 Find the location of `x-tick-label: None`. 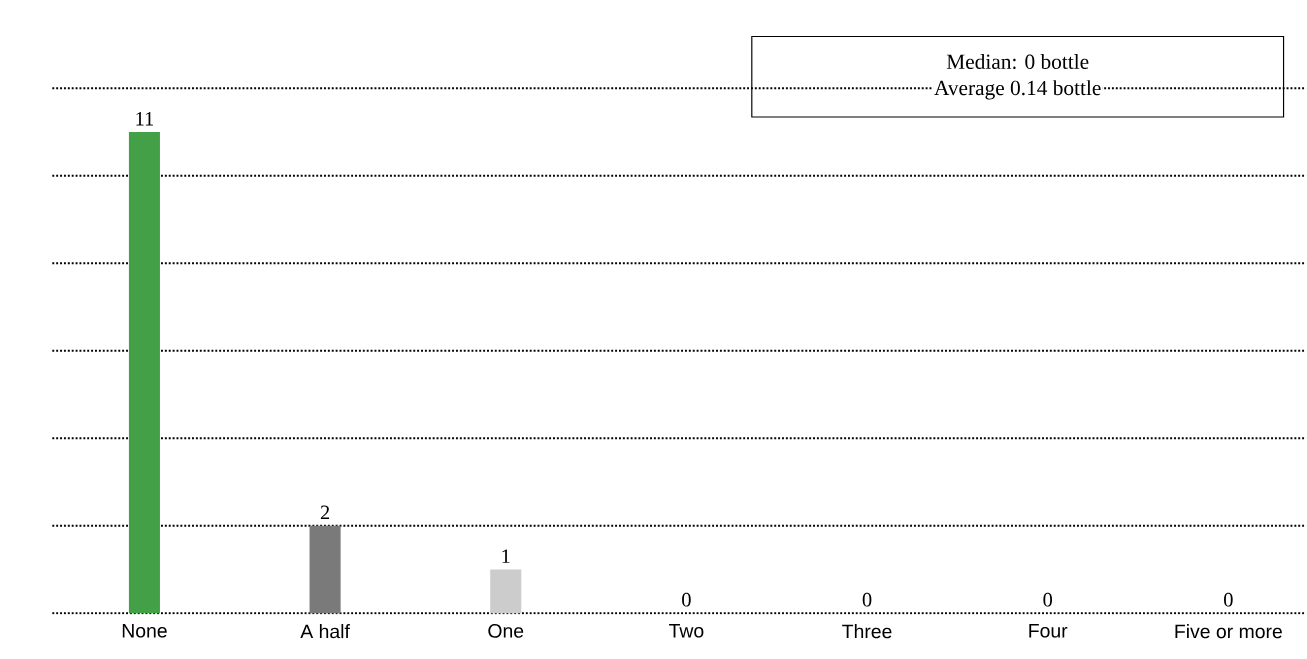

x-tick-label: None is located at coordinates (144, 631).